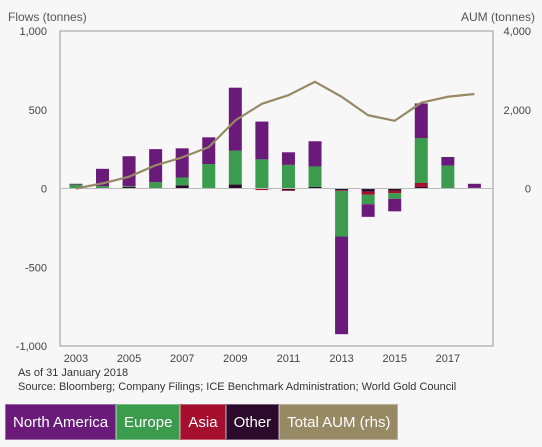 The width and height of the screenshot is (542, 447). Describe the element at coordinates (368, 190) in the screenshot. I see `bar-other-2014` at that location.